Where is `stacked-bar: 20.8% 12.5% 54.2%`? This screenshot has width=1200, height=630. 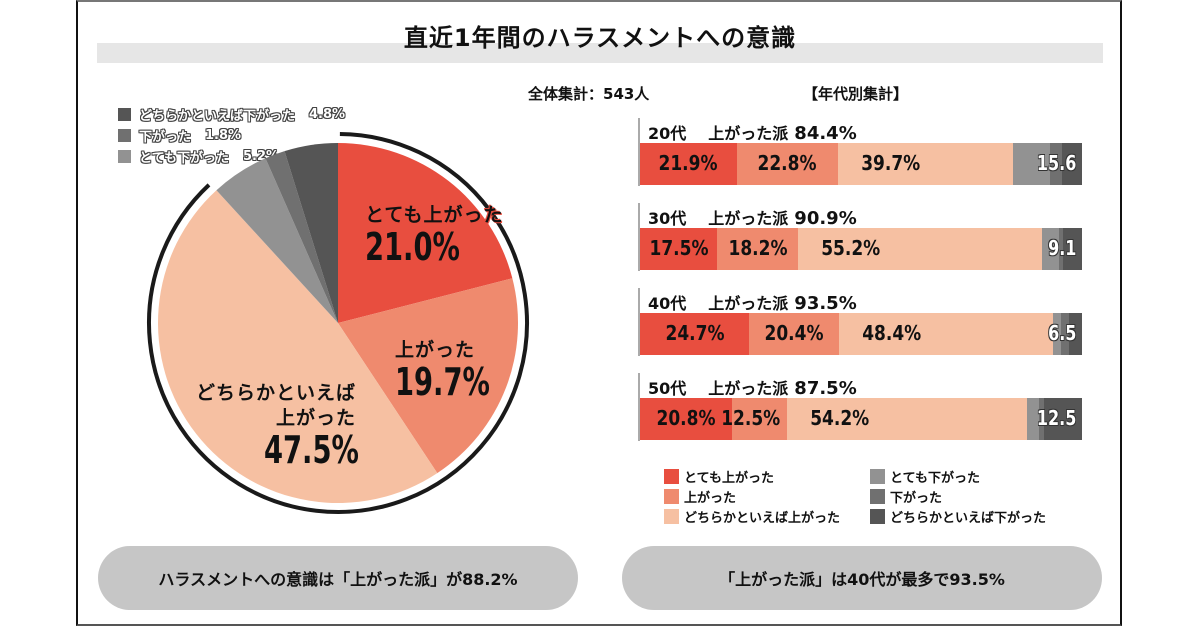
stacked-bar: 20.8% 12.5% 54.2% is located at coordinates (861, 419).